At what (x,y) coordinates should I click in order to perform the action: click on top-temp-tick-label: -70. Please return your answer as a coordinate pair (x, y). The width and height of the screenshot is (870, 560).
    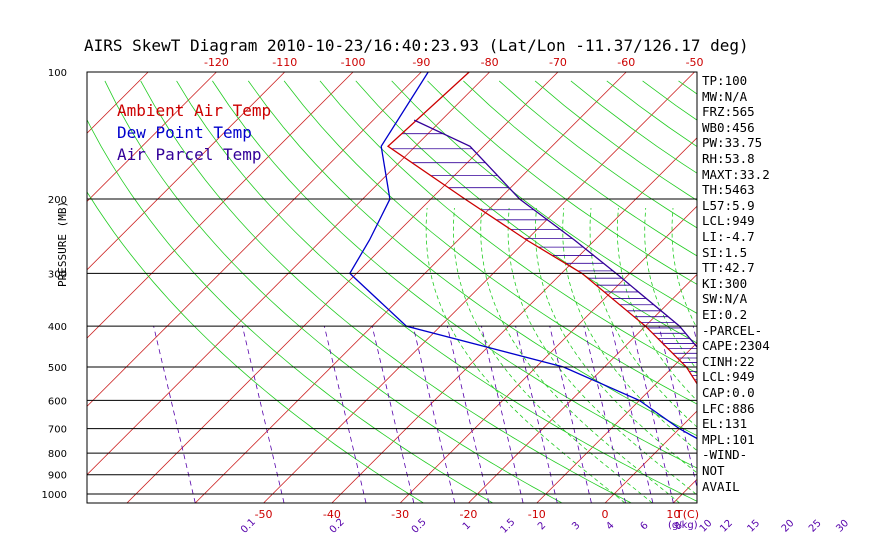
    Looking at the image, I should click on (558, 62).